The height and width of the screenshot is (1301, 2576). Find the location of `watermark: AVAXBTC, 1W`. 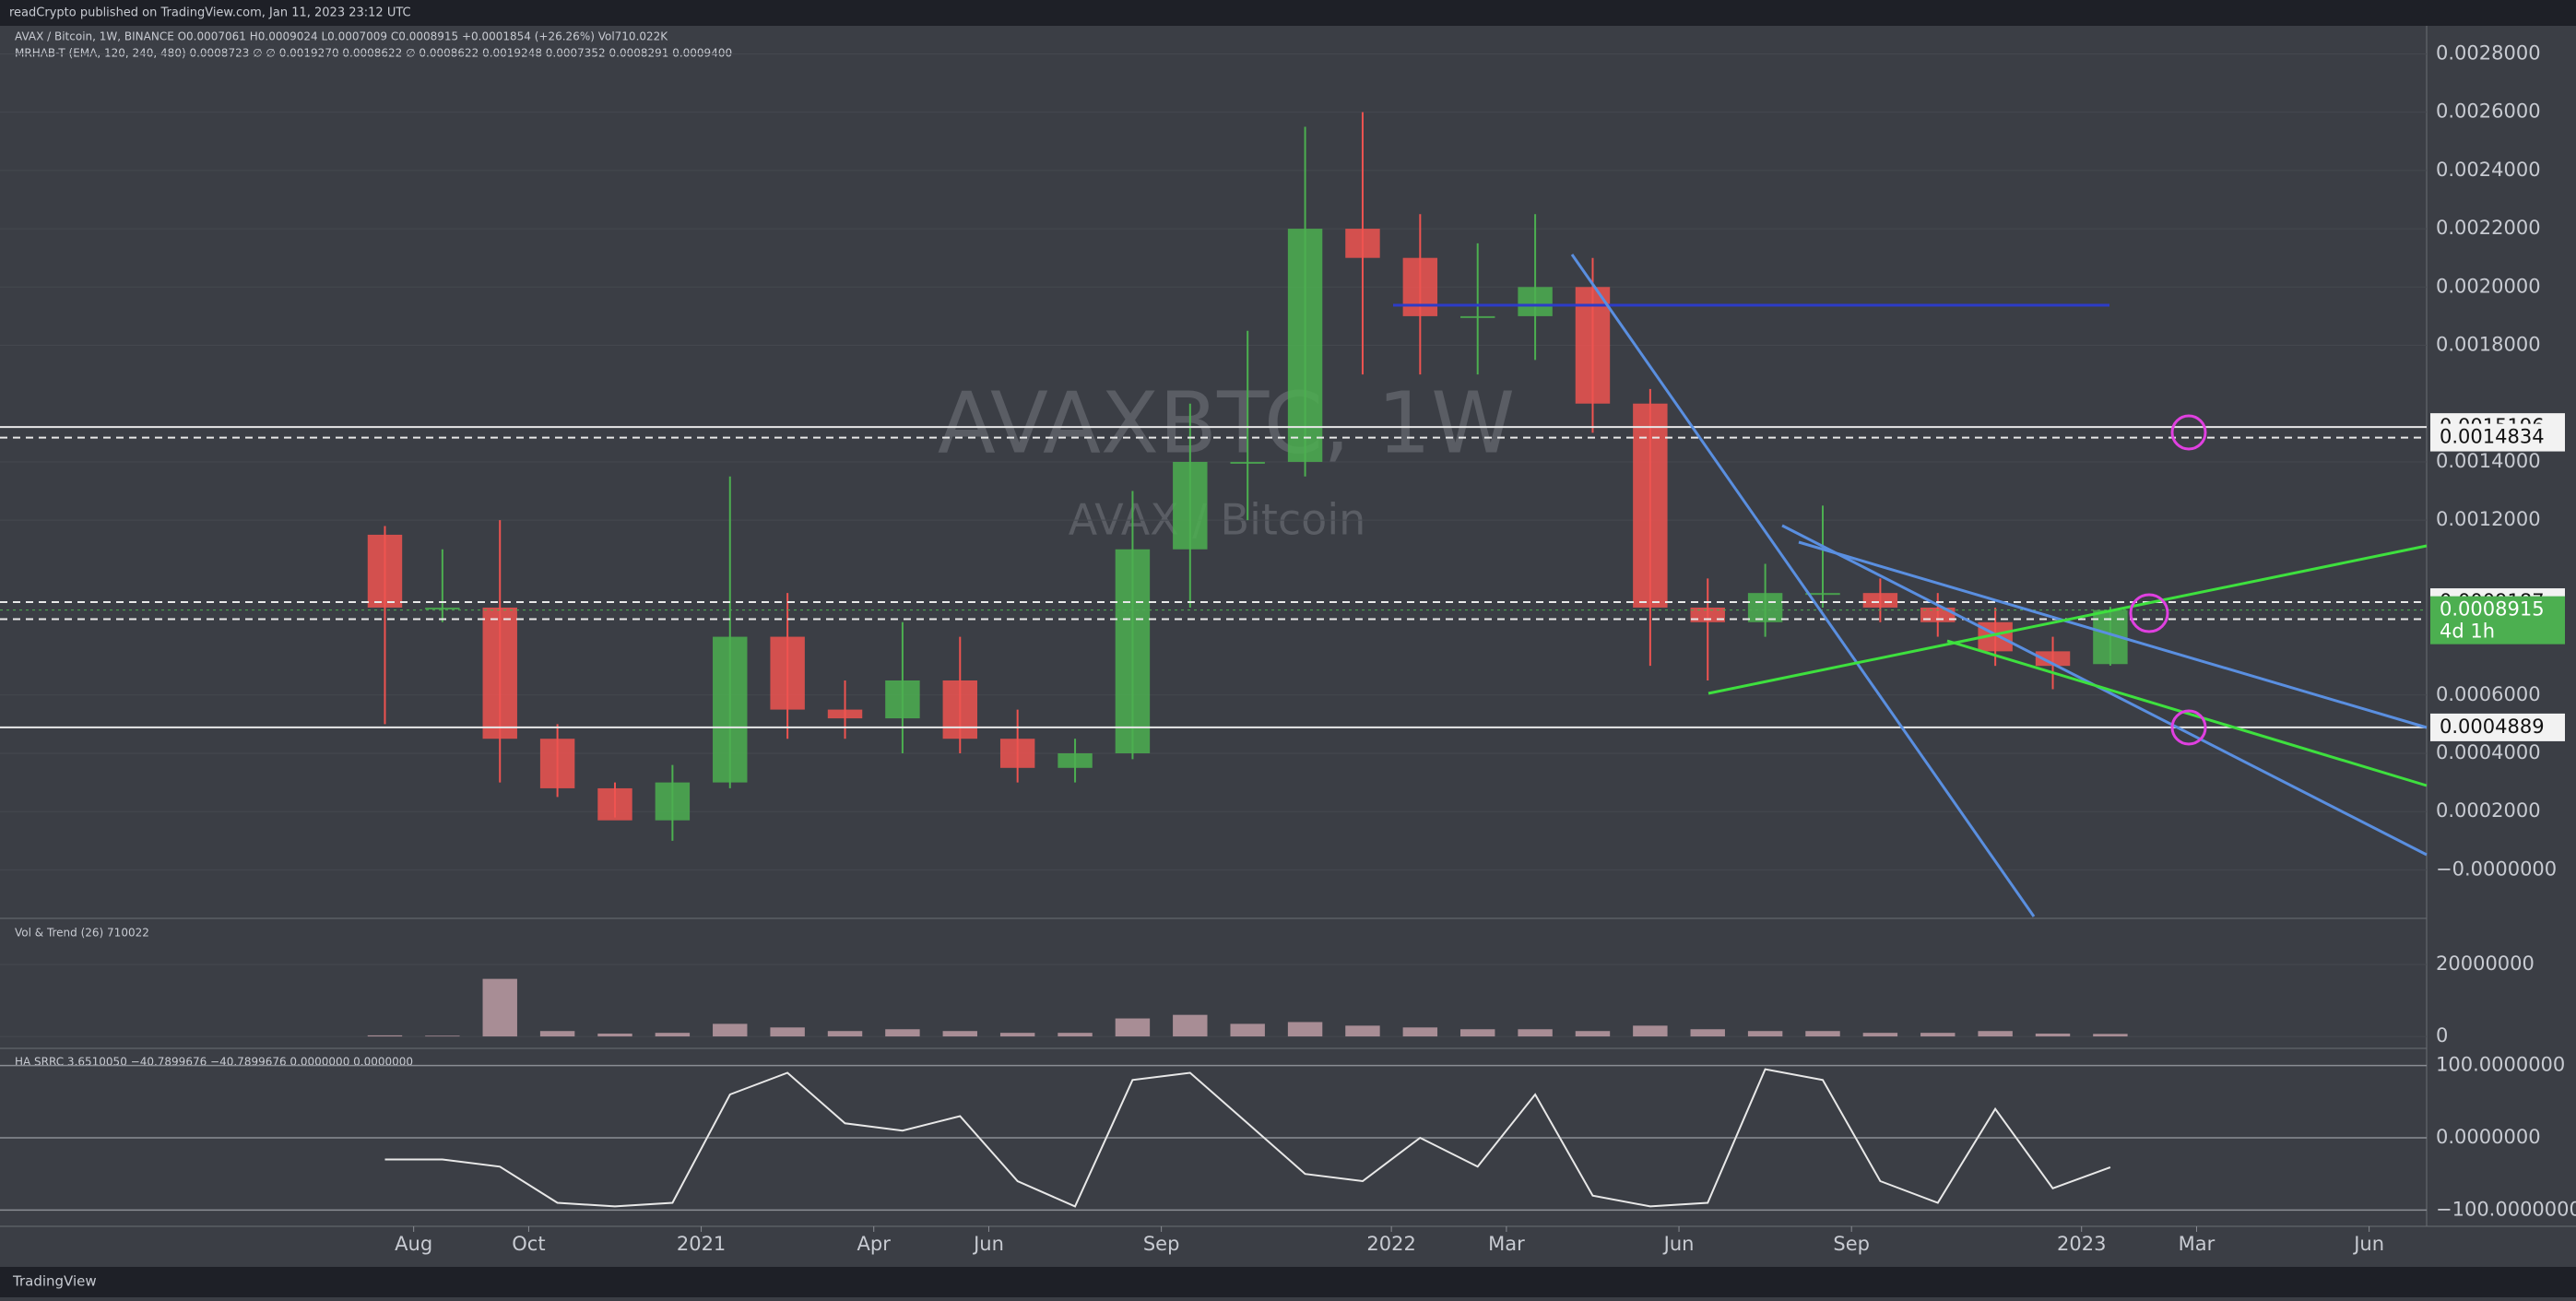

watermark: AVAXBTC, 1W is located at coordinates (1226, 422).